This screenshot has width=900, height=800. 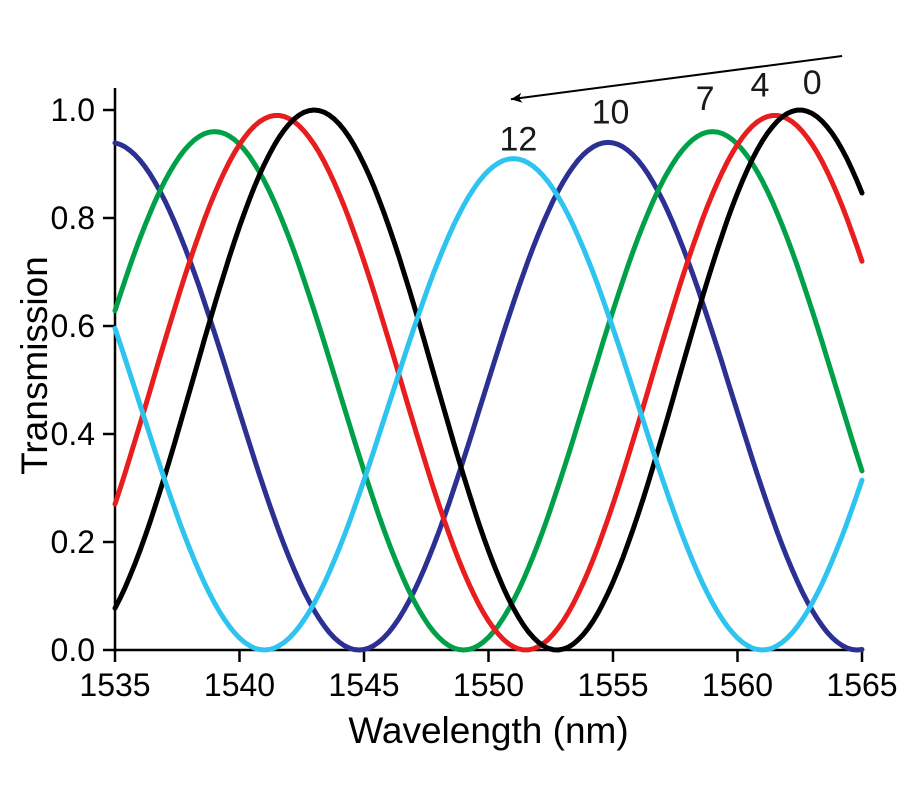 What do you see at coordinates (518, 140) in the screenshot?
I see `series-number-label: 12` at bounding box center [518, 140].